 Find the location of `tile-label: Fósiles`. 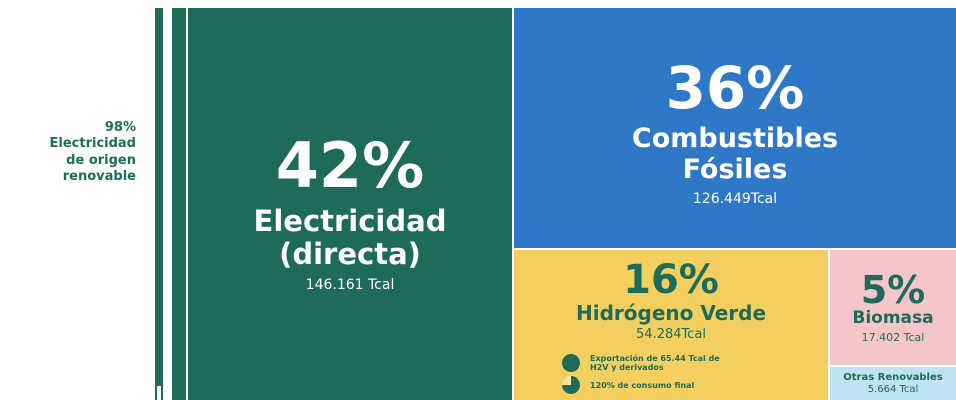

tile-label: Fósiles is located at coordinates (735, 169).